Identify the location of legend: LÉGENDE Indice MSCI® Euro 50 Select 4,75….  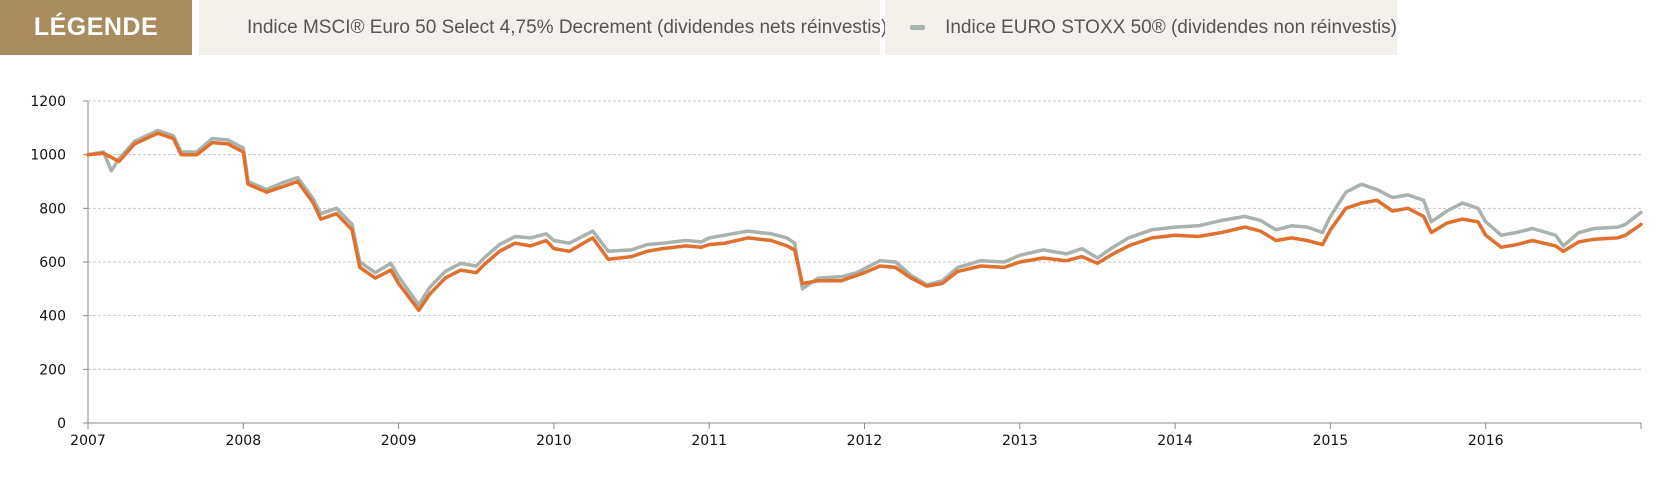
(832, 27).